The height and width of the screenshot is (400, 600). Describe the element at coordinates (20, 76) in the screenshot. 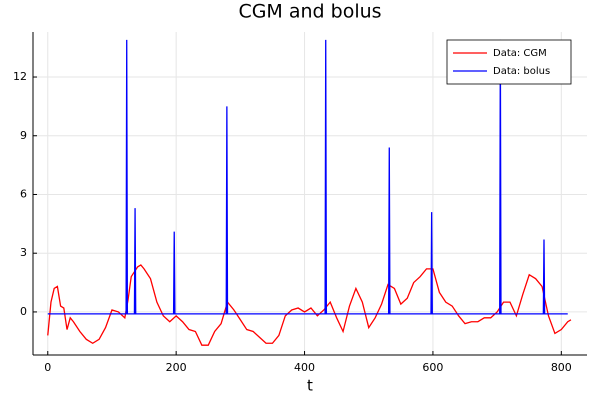

I see `y-tick-label: 12` at that location.